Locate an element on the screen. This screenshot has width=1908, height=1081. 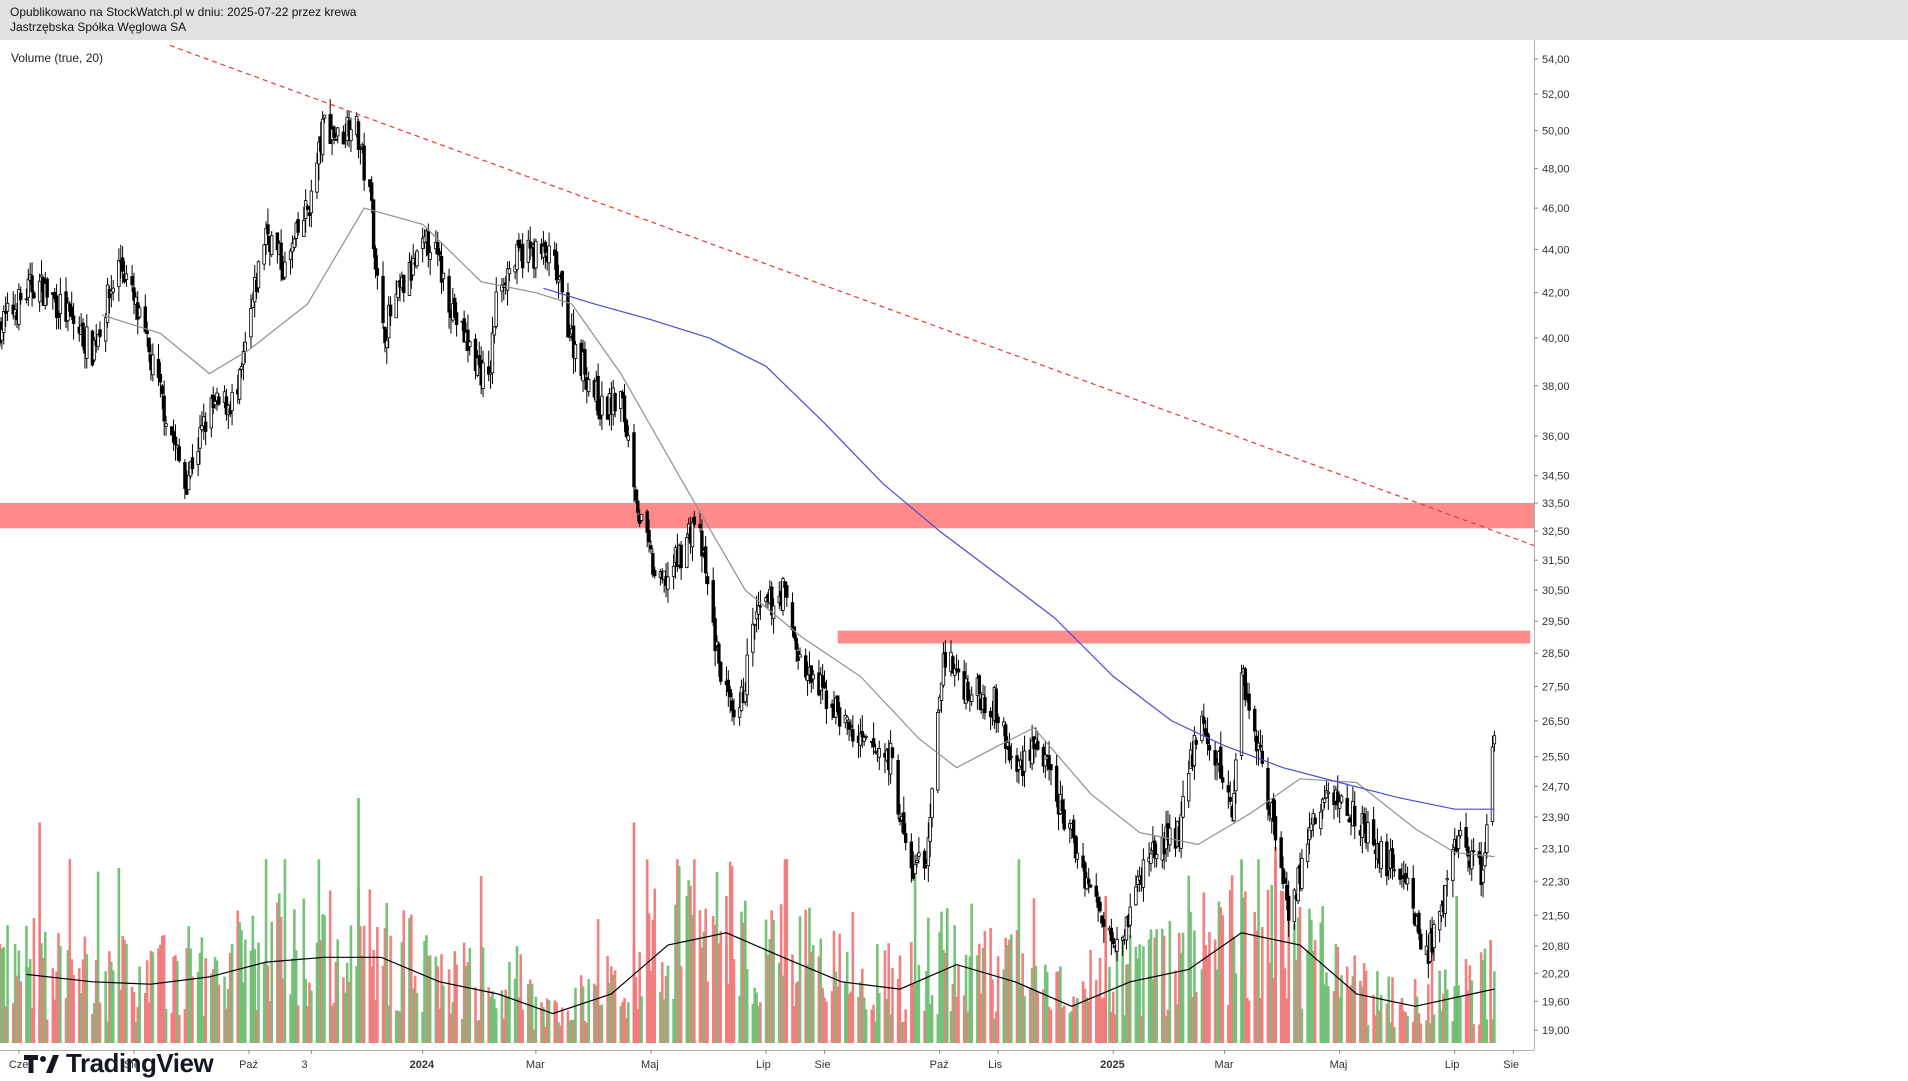
volume-indicator-label: Volume (true, 20) is located at coordinates (57, 58).